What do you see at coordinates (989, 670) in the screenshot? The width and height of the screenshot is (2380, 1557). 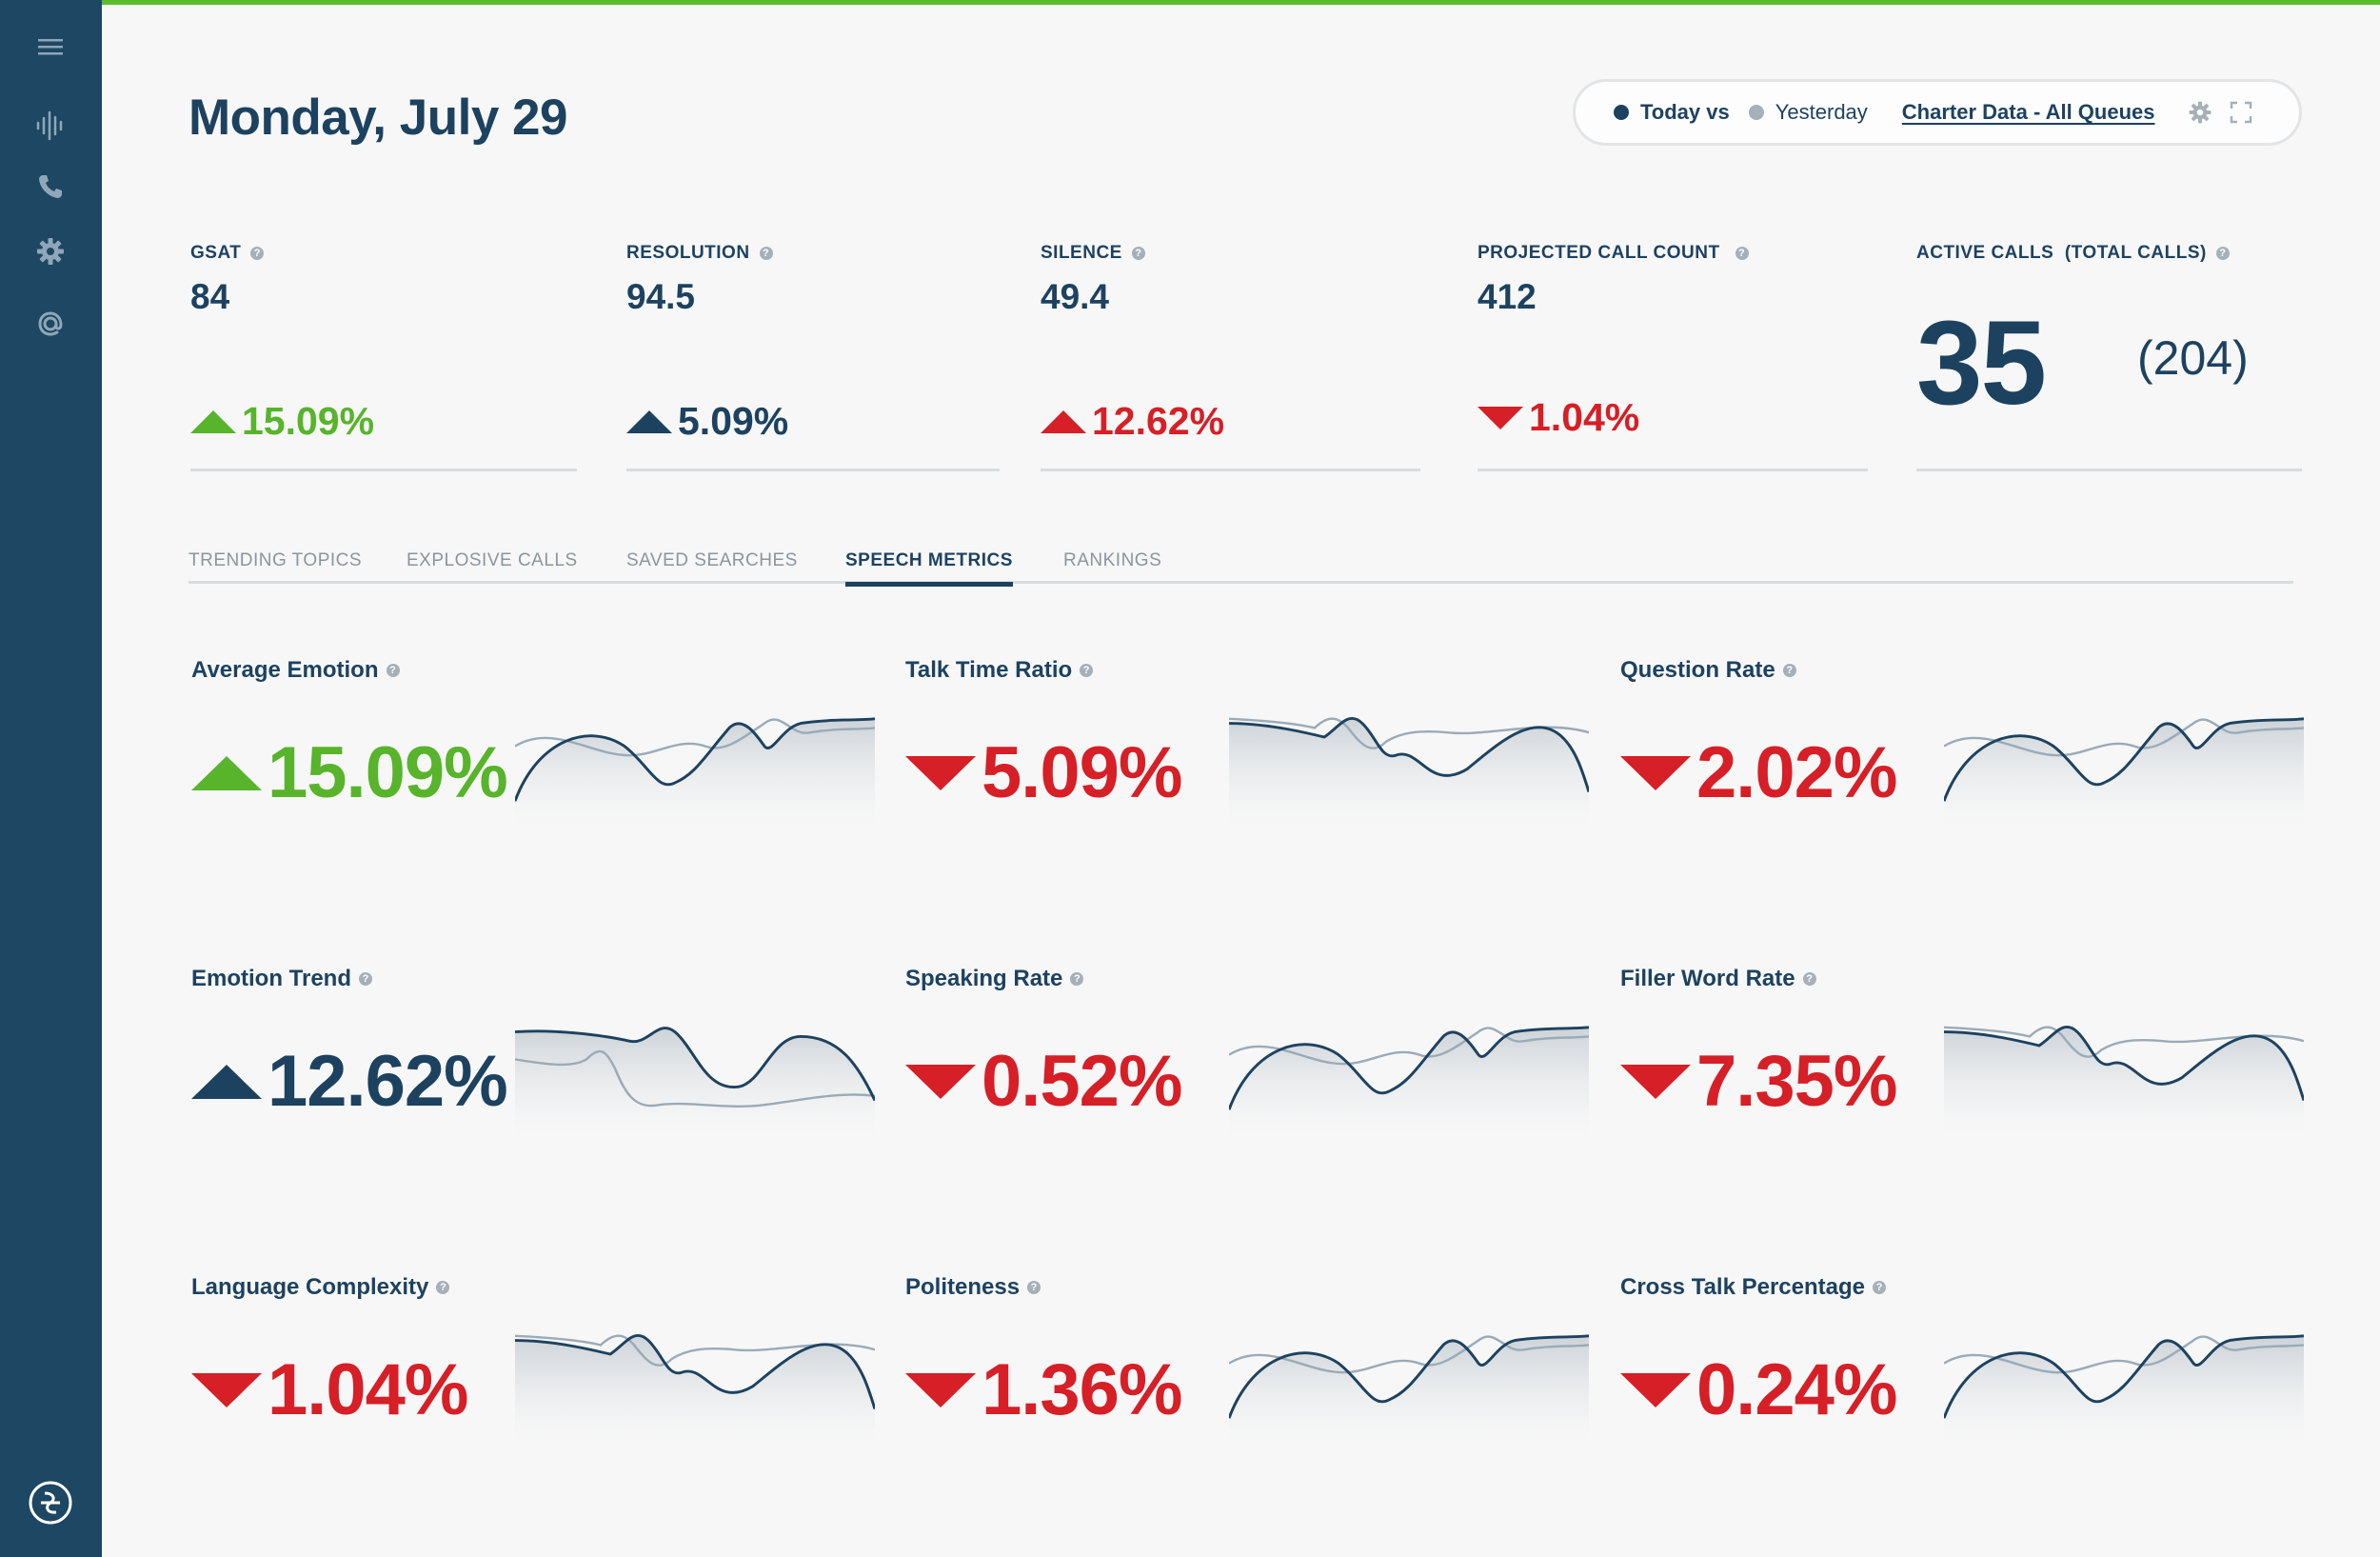 I see `metric-title-text: Talk Time Ratio` at bounding box center [989, 670].